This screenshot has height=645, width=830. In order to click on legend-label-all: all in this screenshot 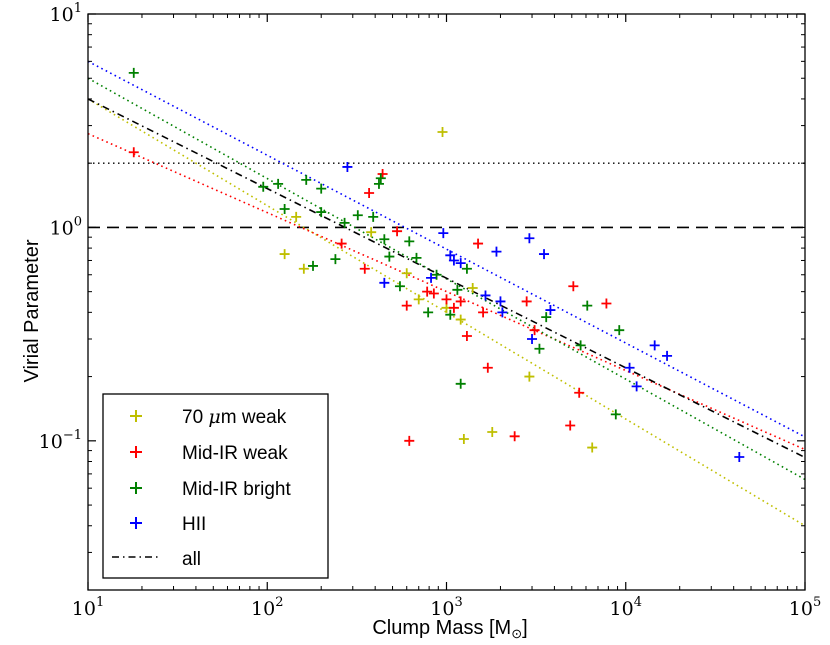, I will do `click(191, 559)`.